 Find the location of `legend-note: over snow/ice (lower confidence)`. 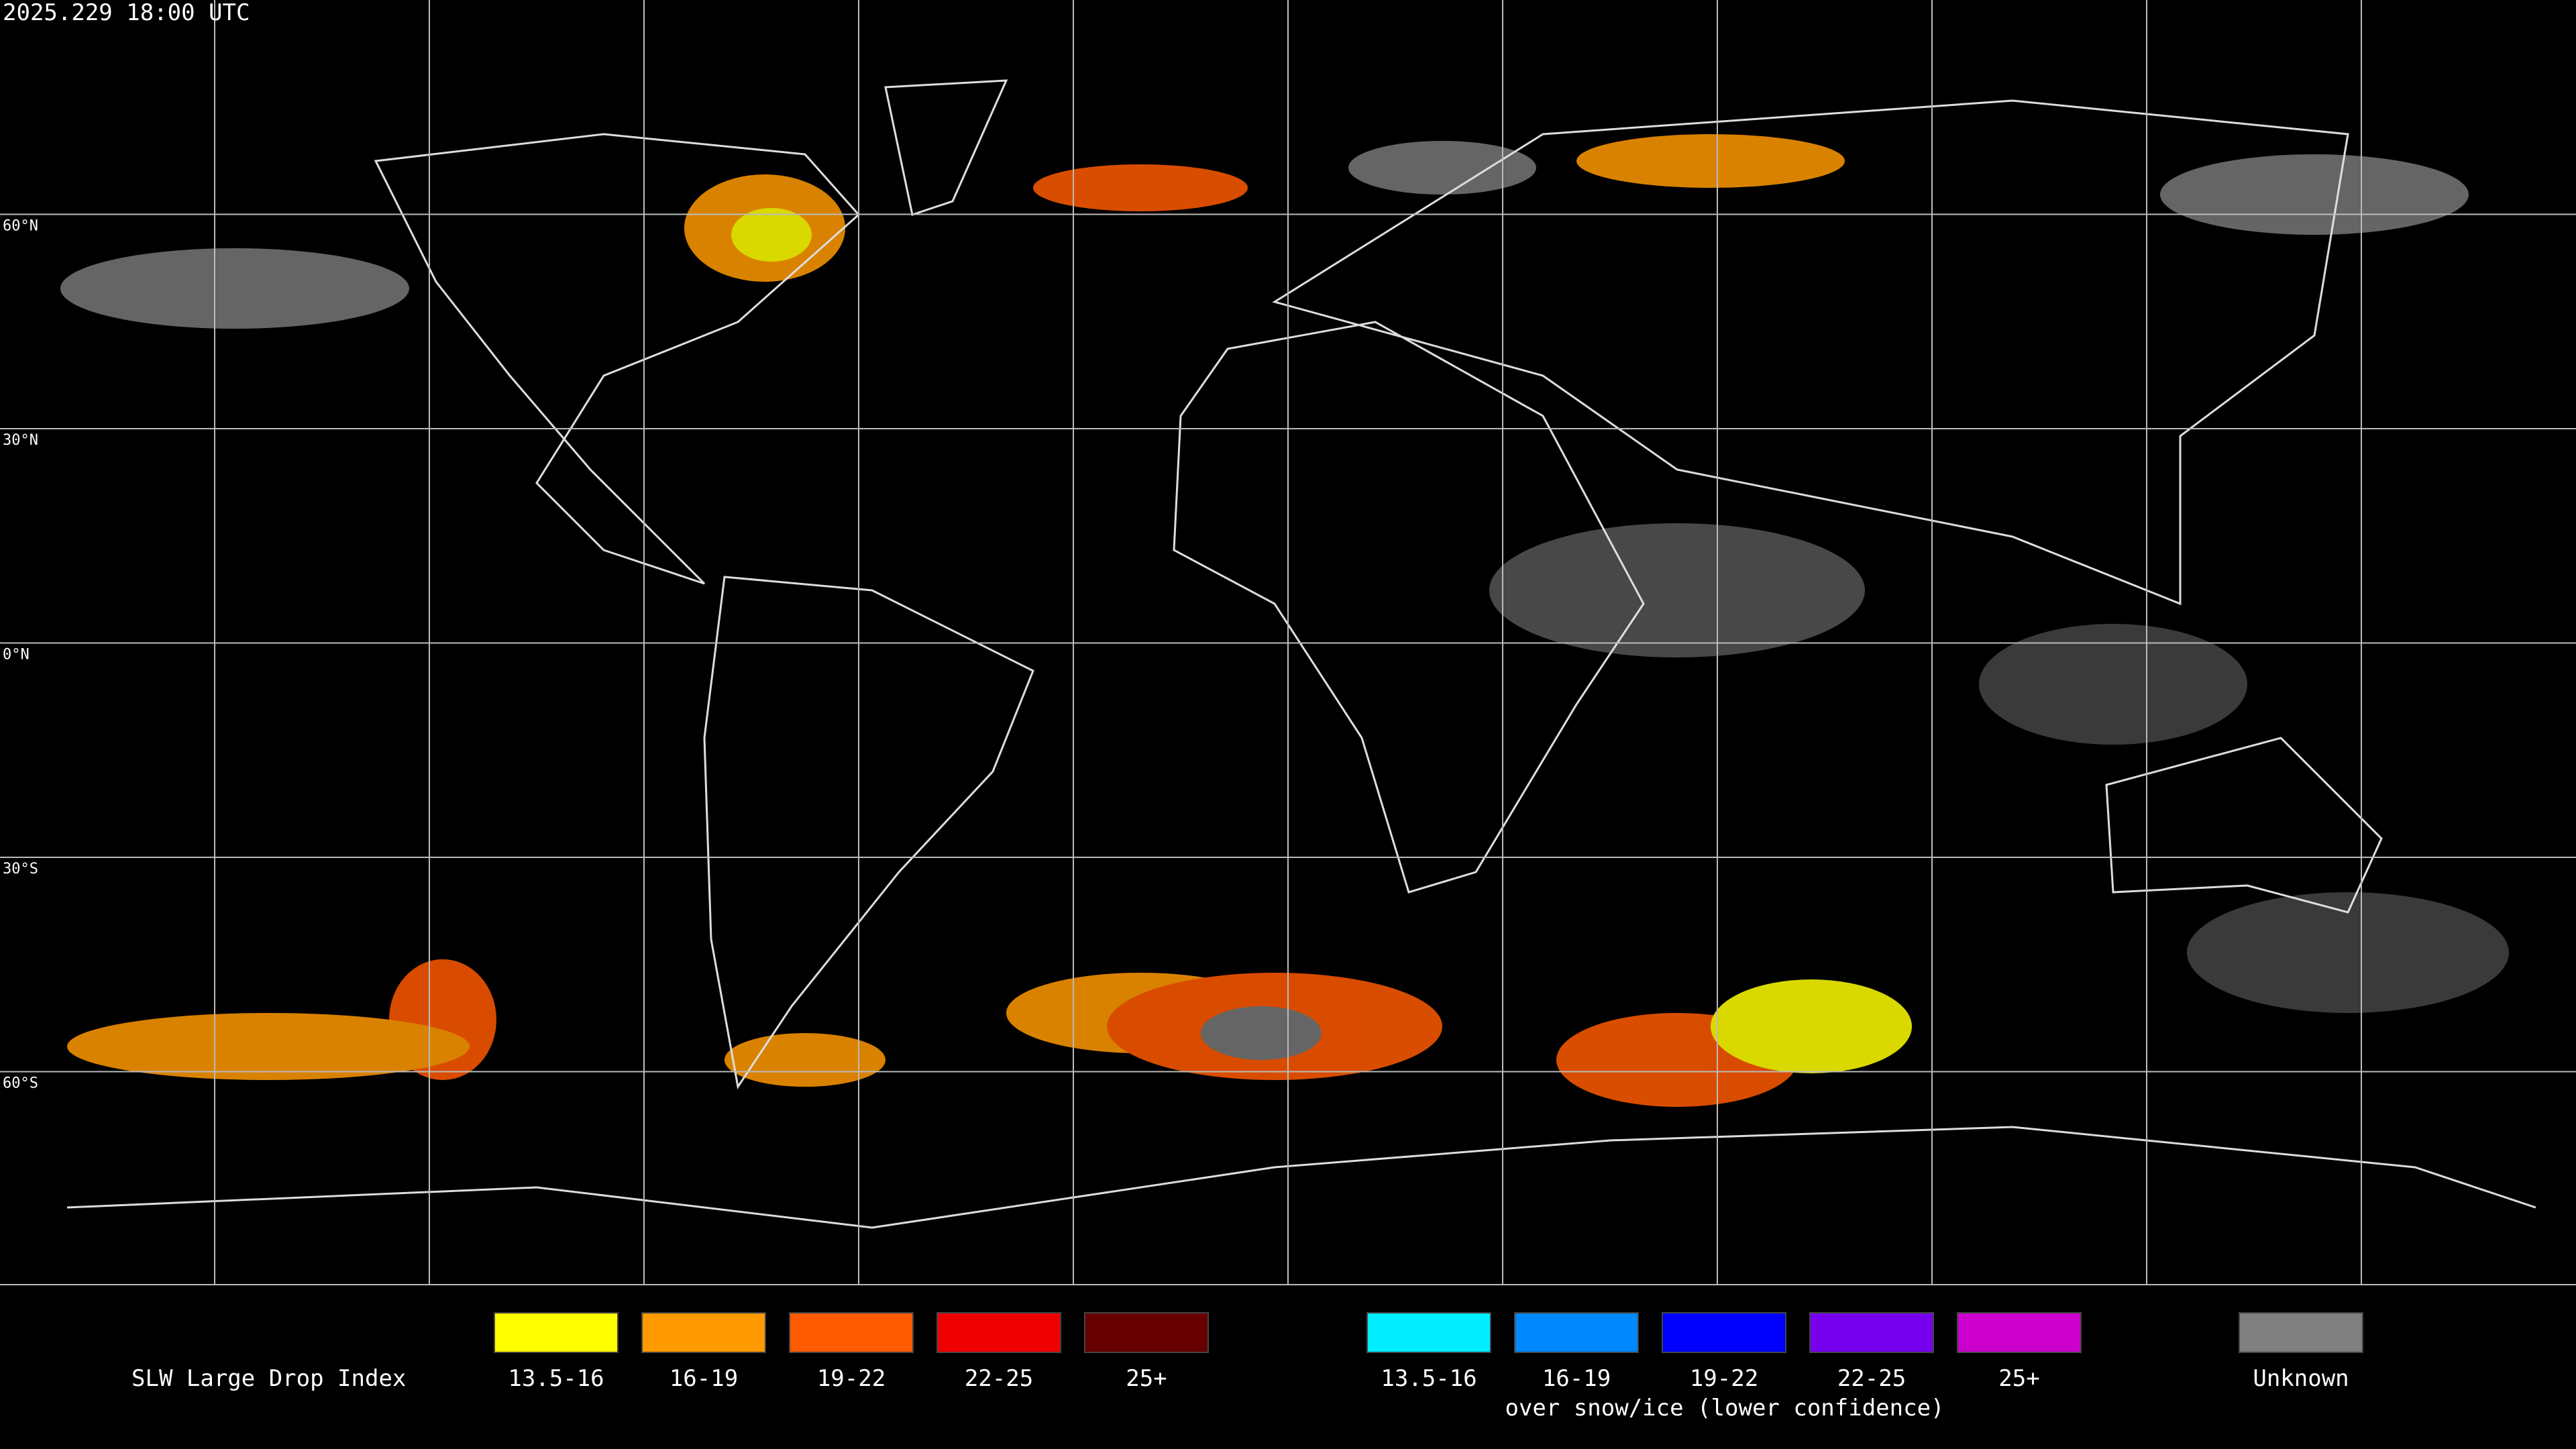

legend-note: over snow/ice (lower confidence) is located at coordinates (1724, 1408).